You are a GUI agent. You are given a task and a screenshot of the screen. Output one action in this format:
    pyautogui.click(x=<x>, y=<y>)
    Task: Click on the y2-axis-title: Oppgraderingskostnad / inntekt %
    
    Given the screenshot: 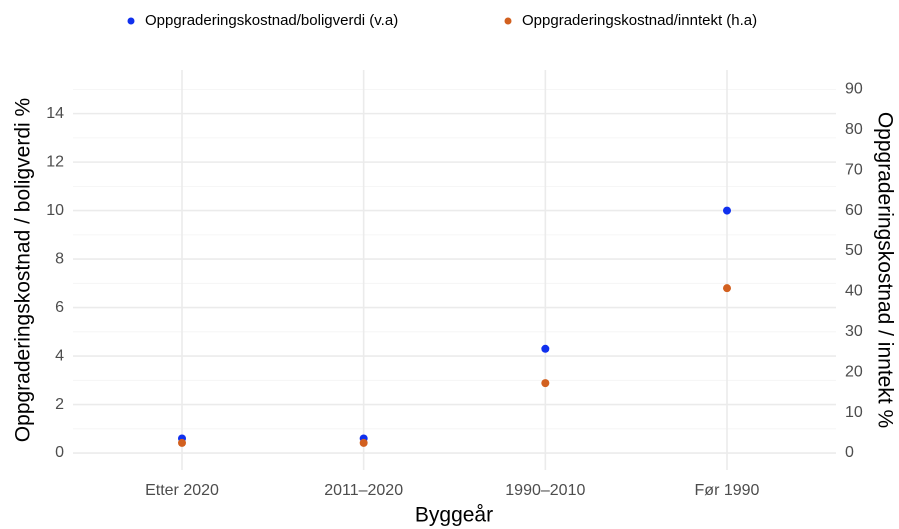 What is the action you would take?
    pyautogui.click(x=884, y=270)
    